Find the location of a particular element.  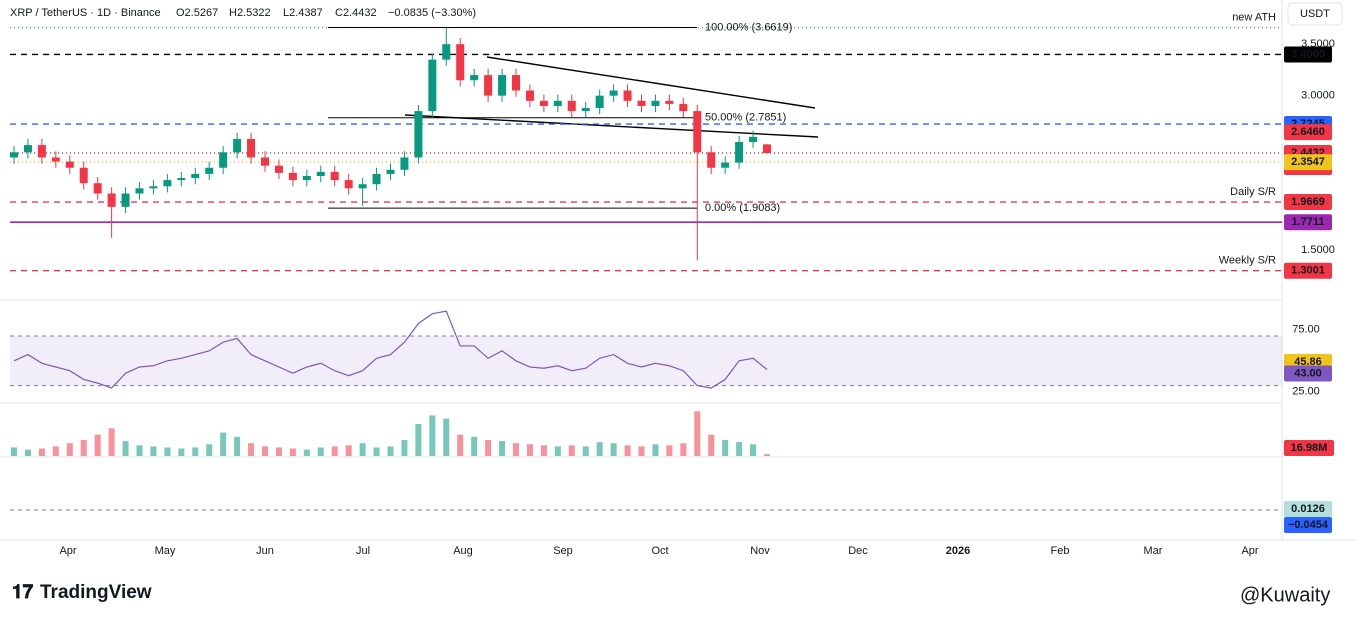

volume-tag is located at coordinates (1309, 448).